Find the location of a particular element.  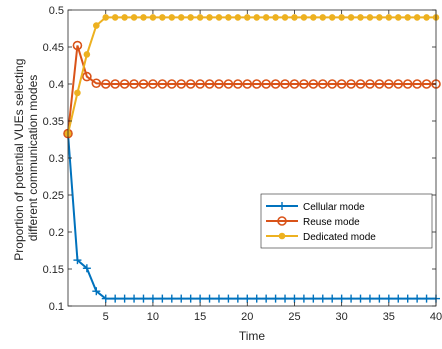

legend-entry: Cellular mode is located at coordinates (315, 207).